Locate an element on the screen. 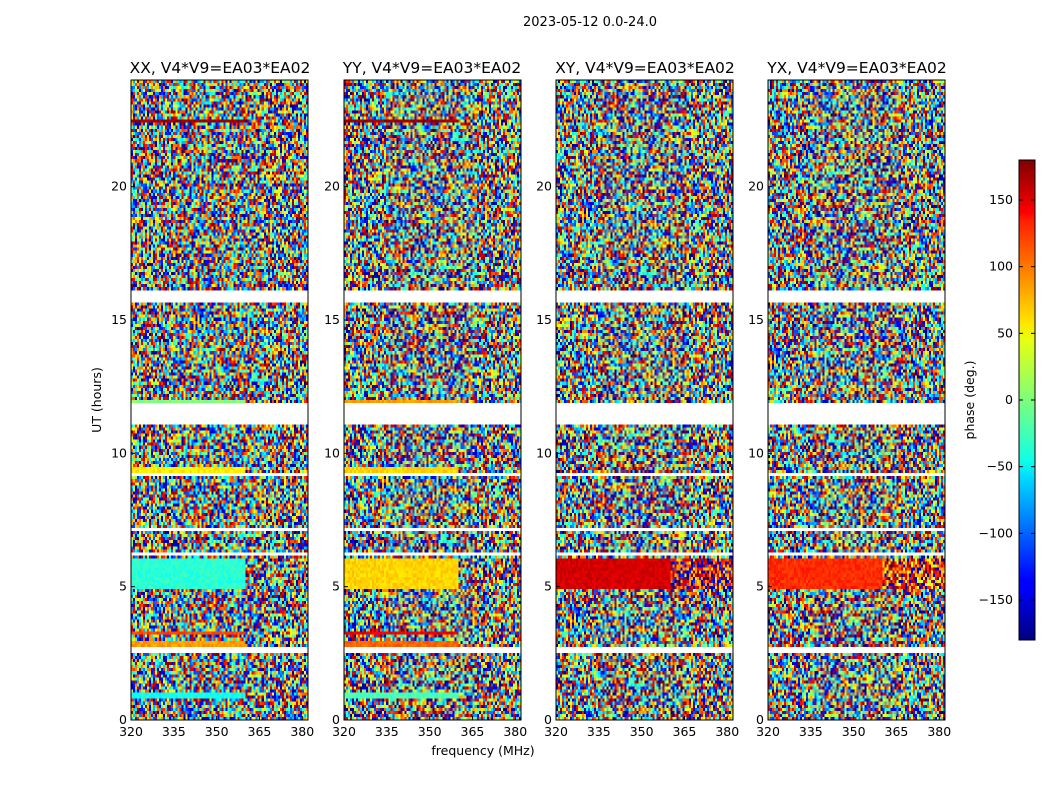  colorbar-ticks: 150 100 50 0 −50 −100 −150 is located at coordinates (1007, 399).